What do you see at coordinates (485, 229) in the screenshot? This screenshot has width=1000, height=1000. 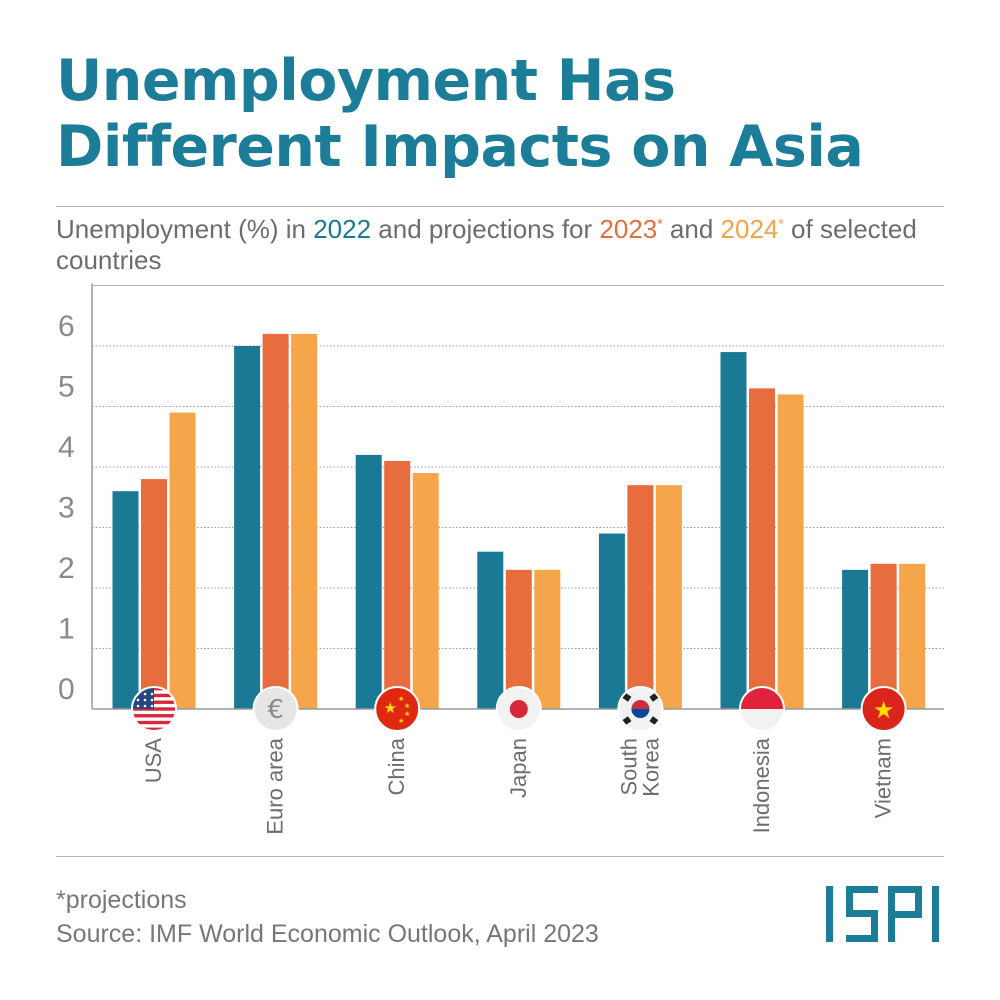 I see `subtitle-text-2: and projections for` at bounding box center [485, 229].